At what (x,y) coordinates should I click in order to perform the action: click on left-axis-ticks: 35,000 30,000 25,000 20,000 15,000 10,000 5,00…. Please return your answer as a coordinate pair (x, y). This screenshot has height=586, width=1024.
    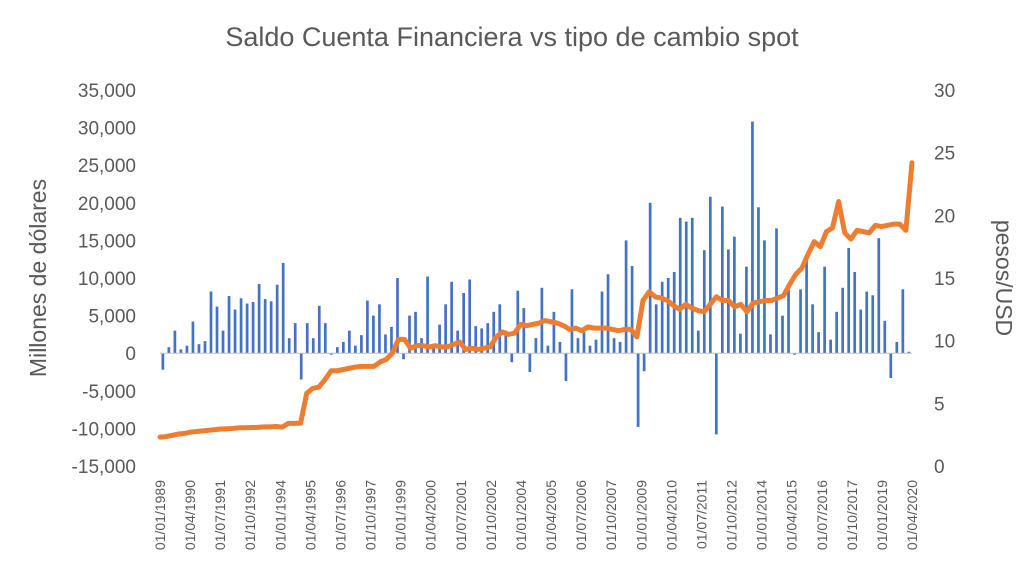
    Looking at the image, I should click on (104, 279).